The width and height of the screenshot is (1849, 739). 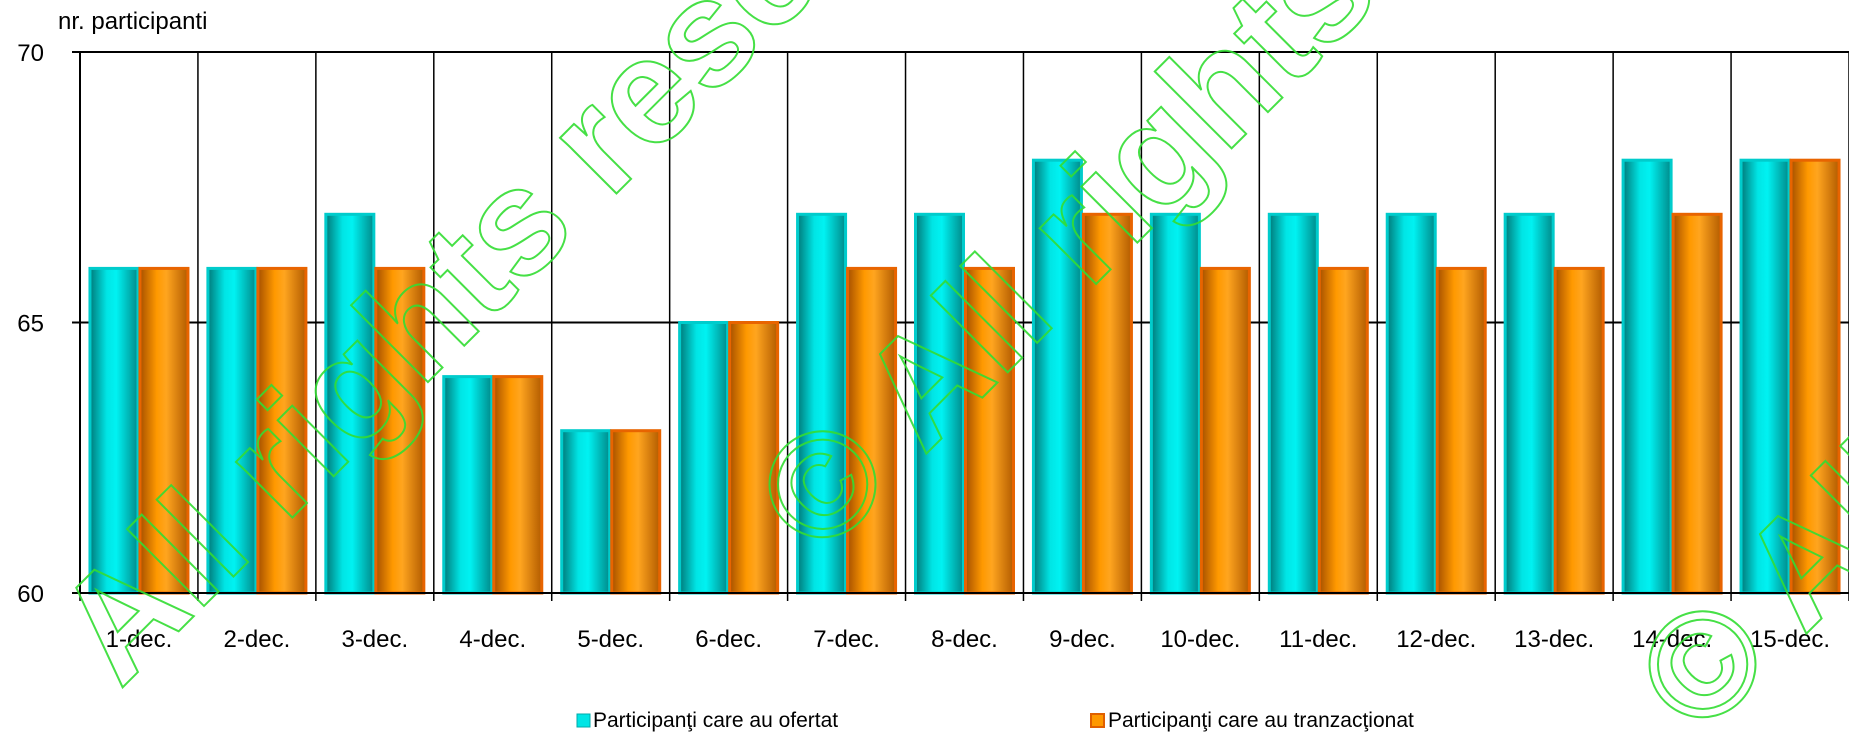 What do you see at coordinates (30, 53) in the screenshot?
I see `y-tick-label: 70` at bounding box center [30, 53].